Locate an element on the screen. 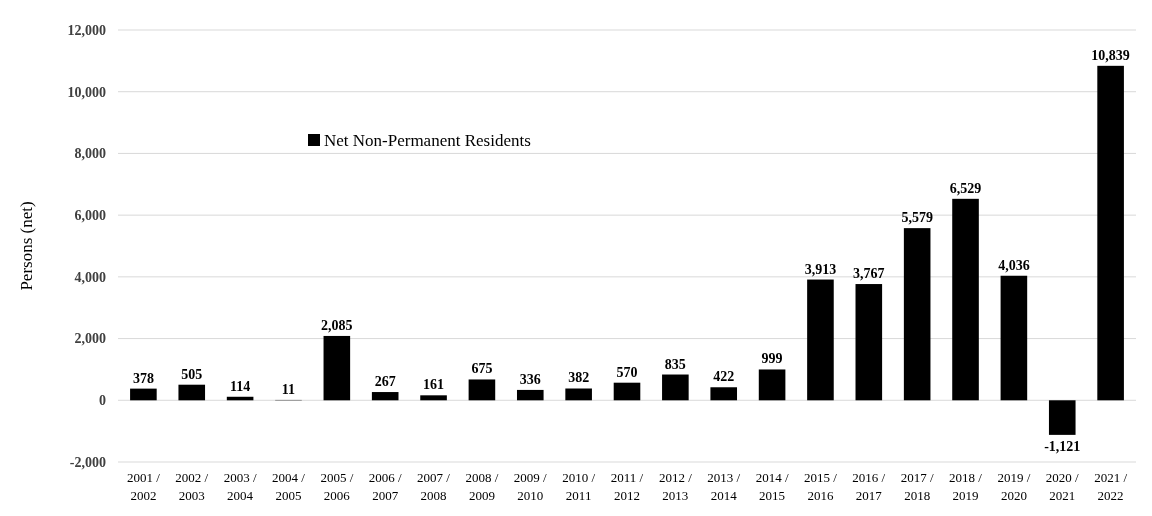  data-label: 505 is located at coordinates (192, 374).